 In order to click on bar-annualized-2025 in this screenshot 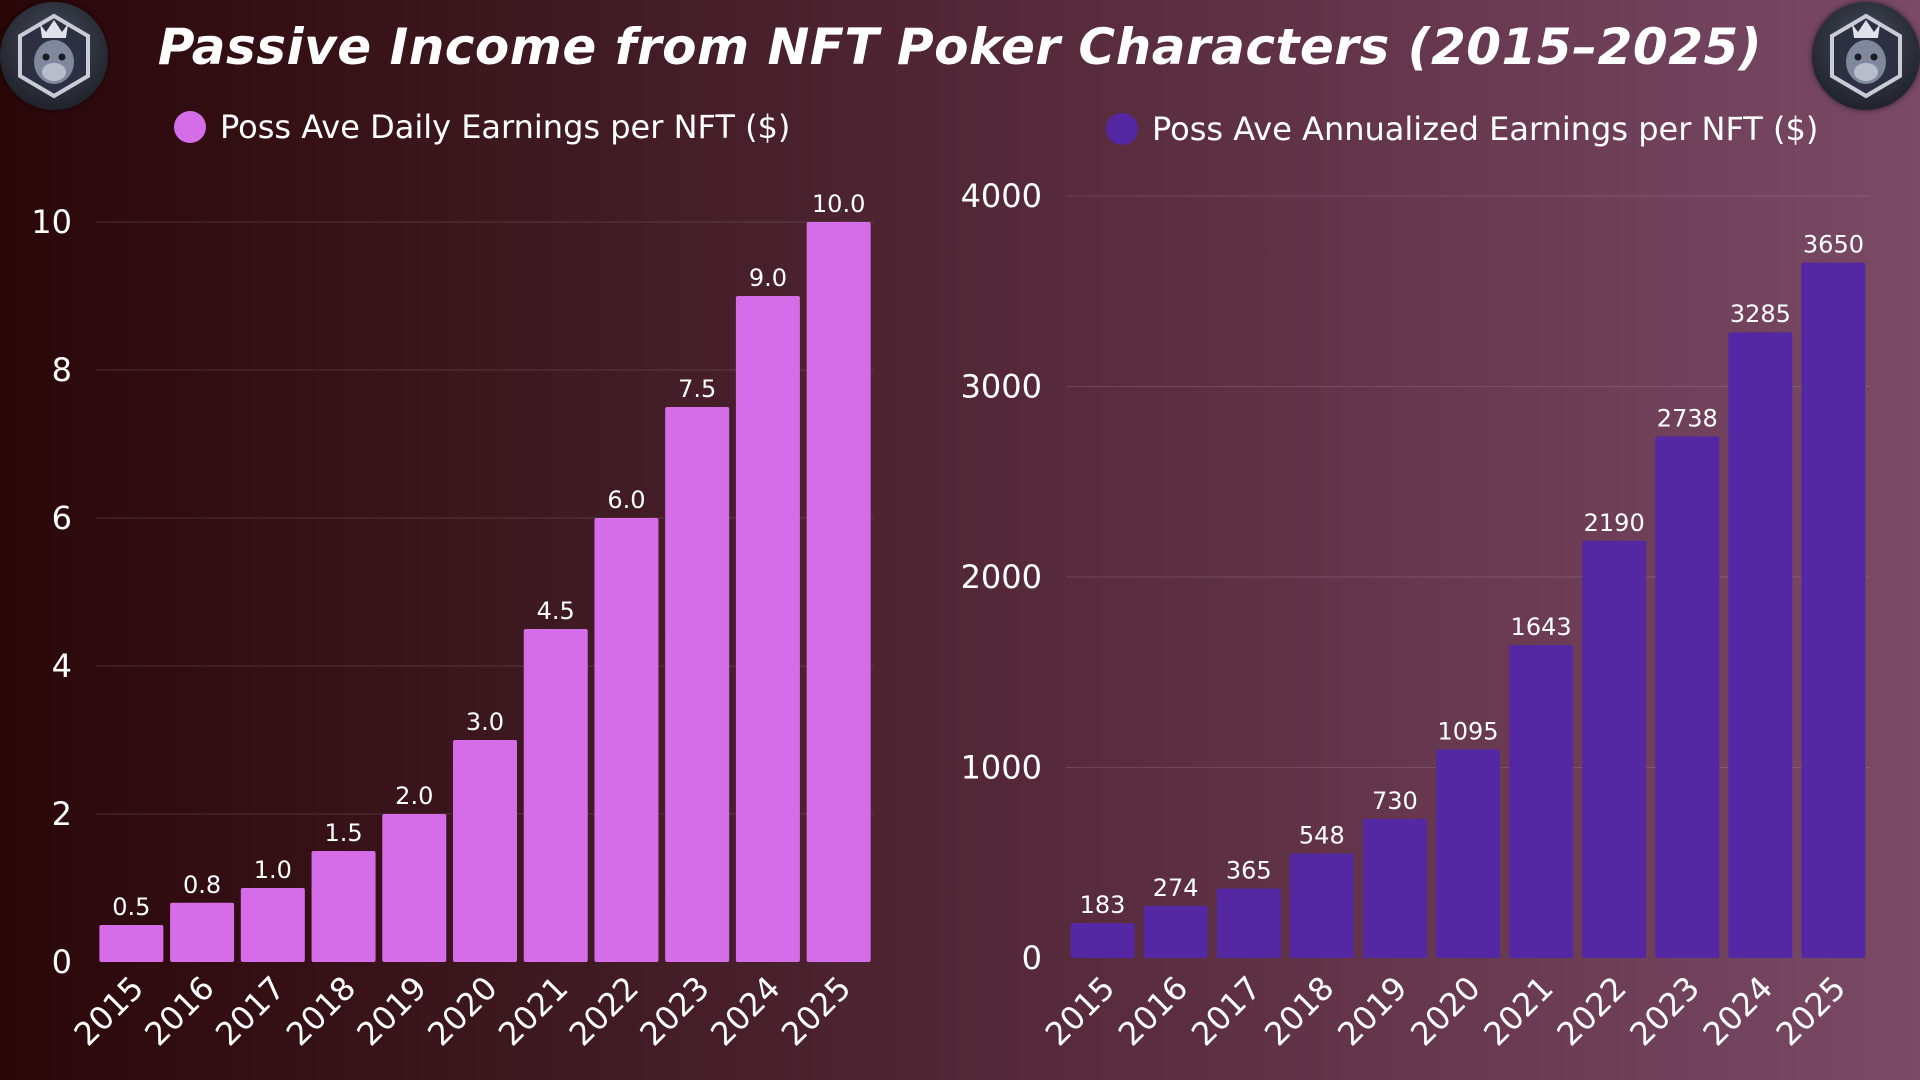, I will do `click(1833, 610)`.